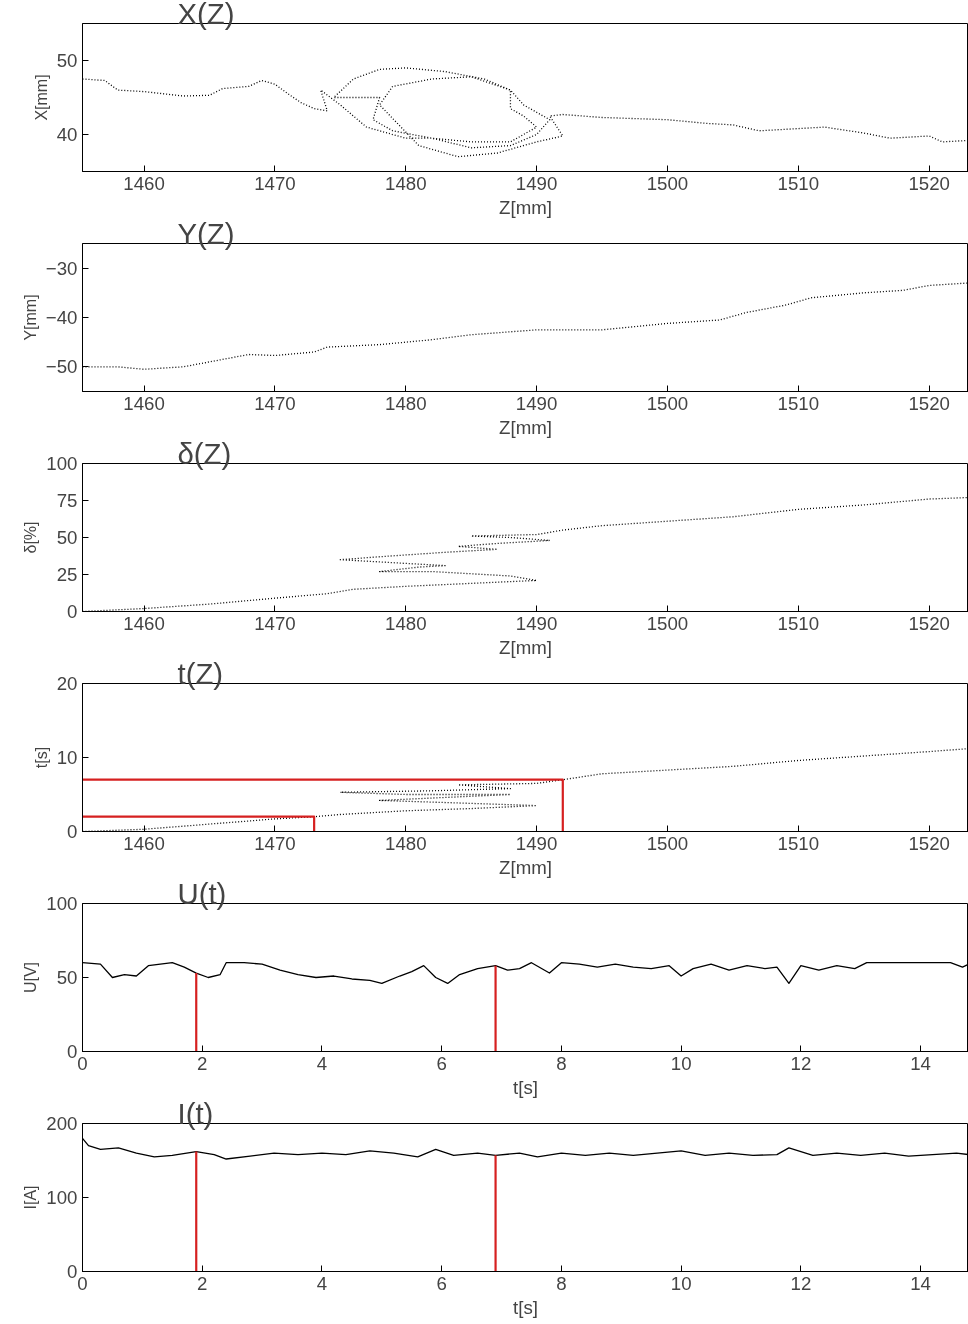  I want to click on y-tick-label: 40, so click(67, 134).